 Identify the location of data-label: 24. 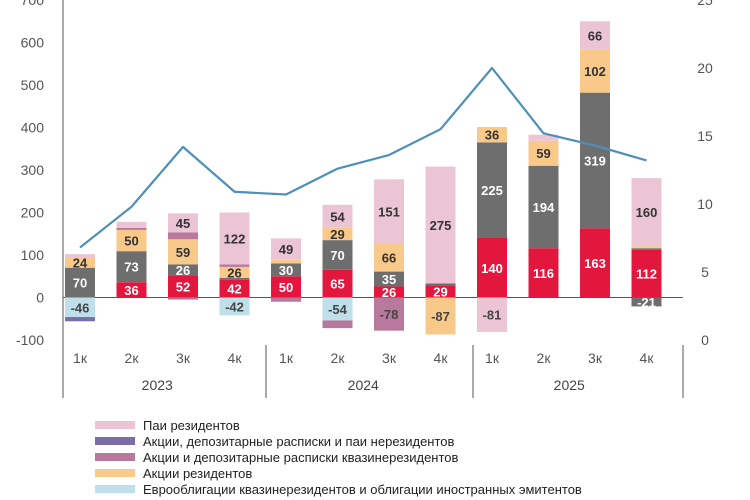
(80, 263).